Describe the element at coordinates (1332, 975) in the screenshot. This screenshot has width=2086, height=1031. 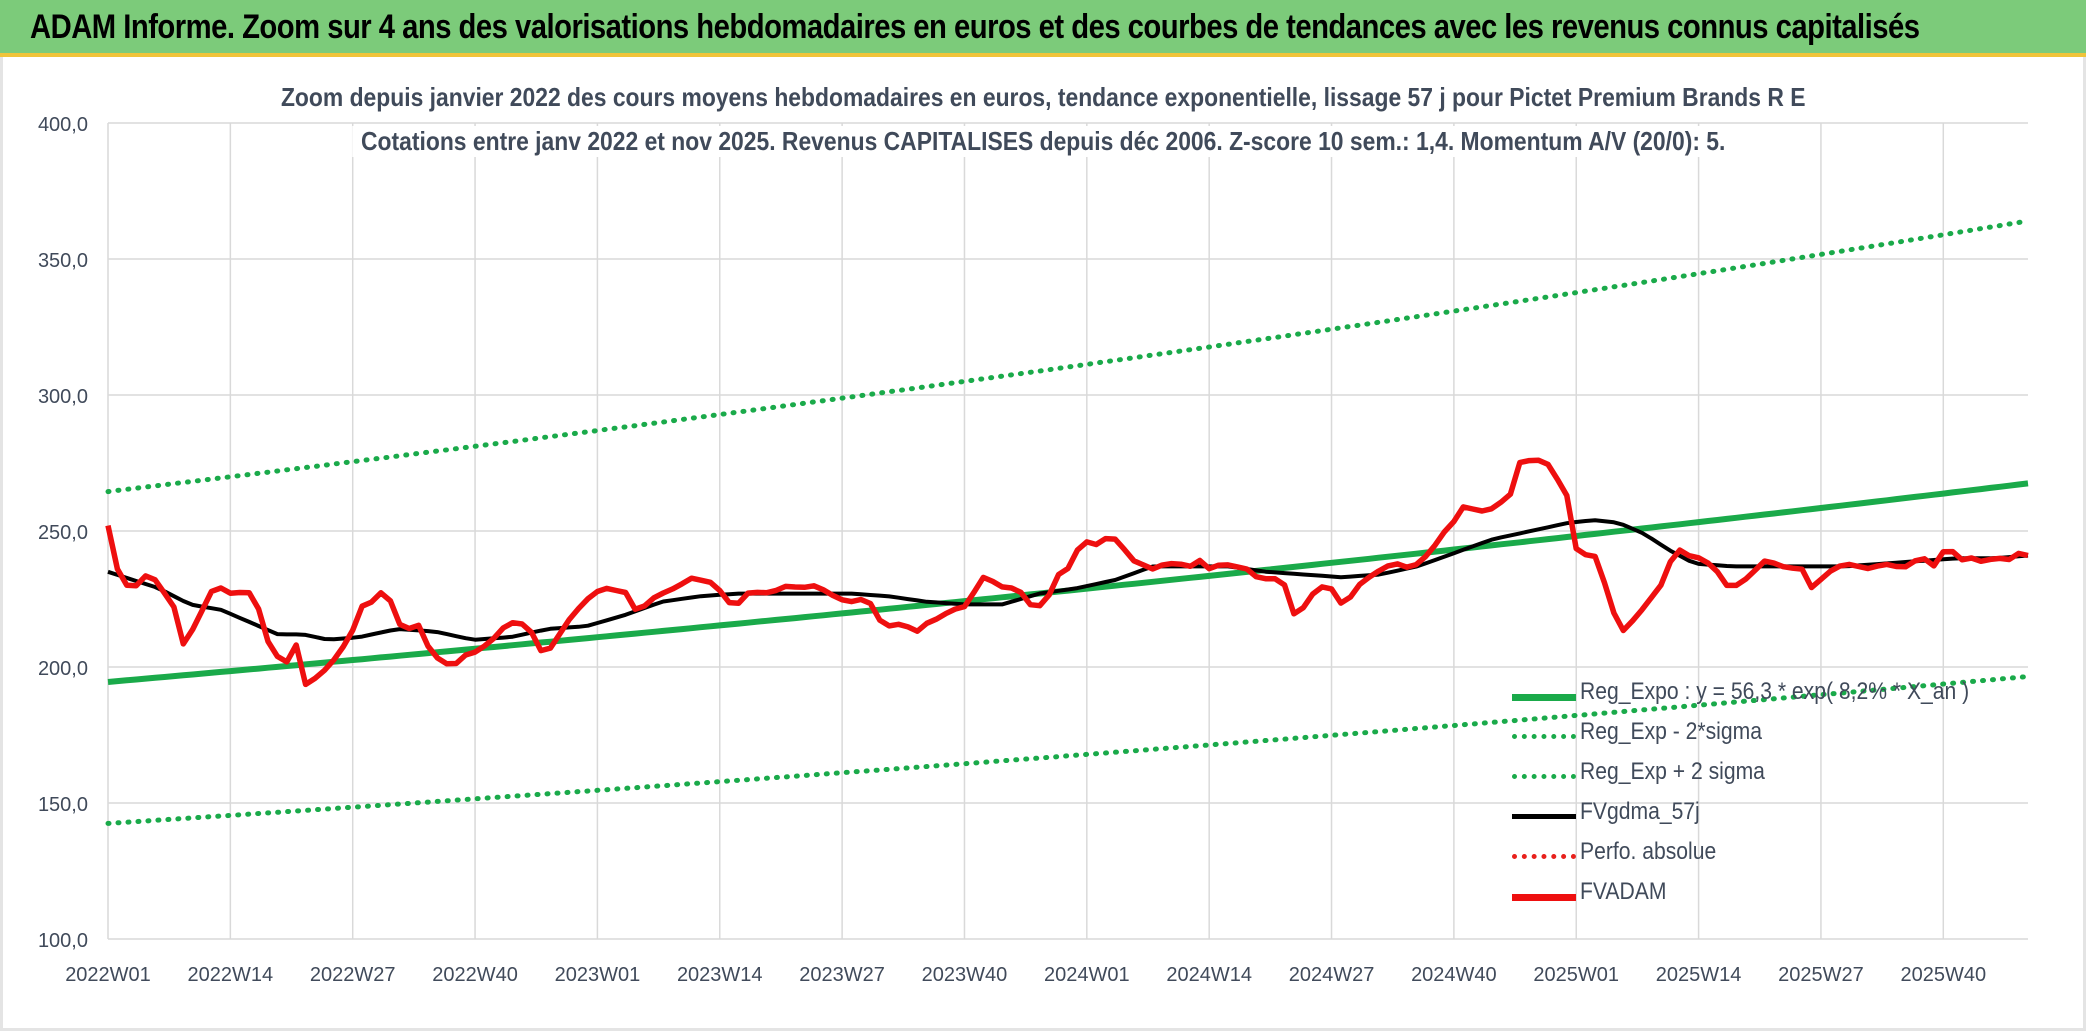
I see `x-tick-label: 2024W27` at that location.